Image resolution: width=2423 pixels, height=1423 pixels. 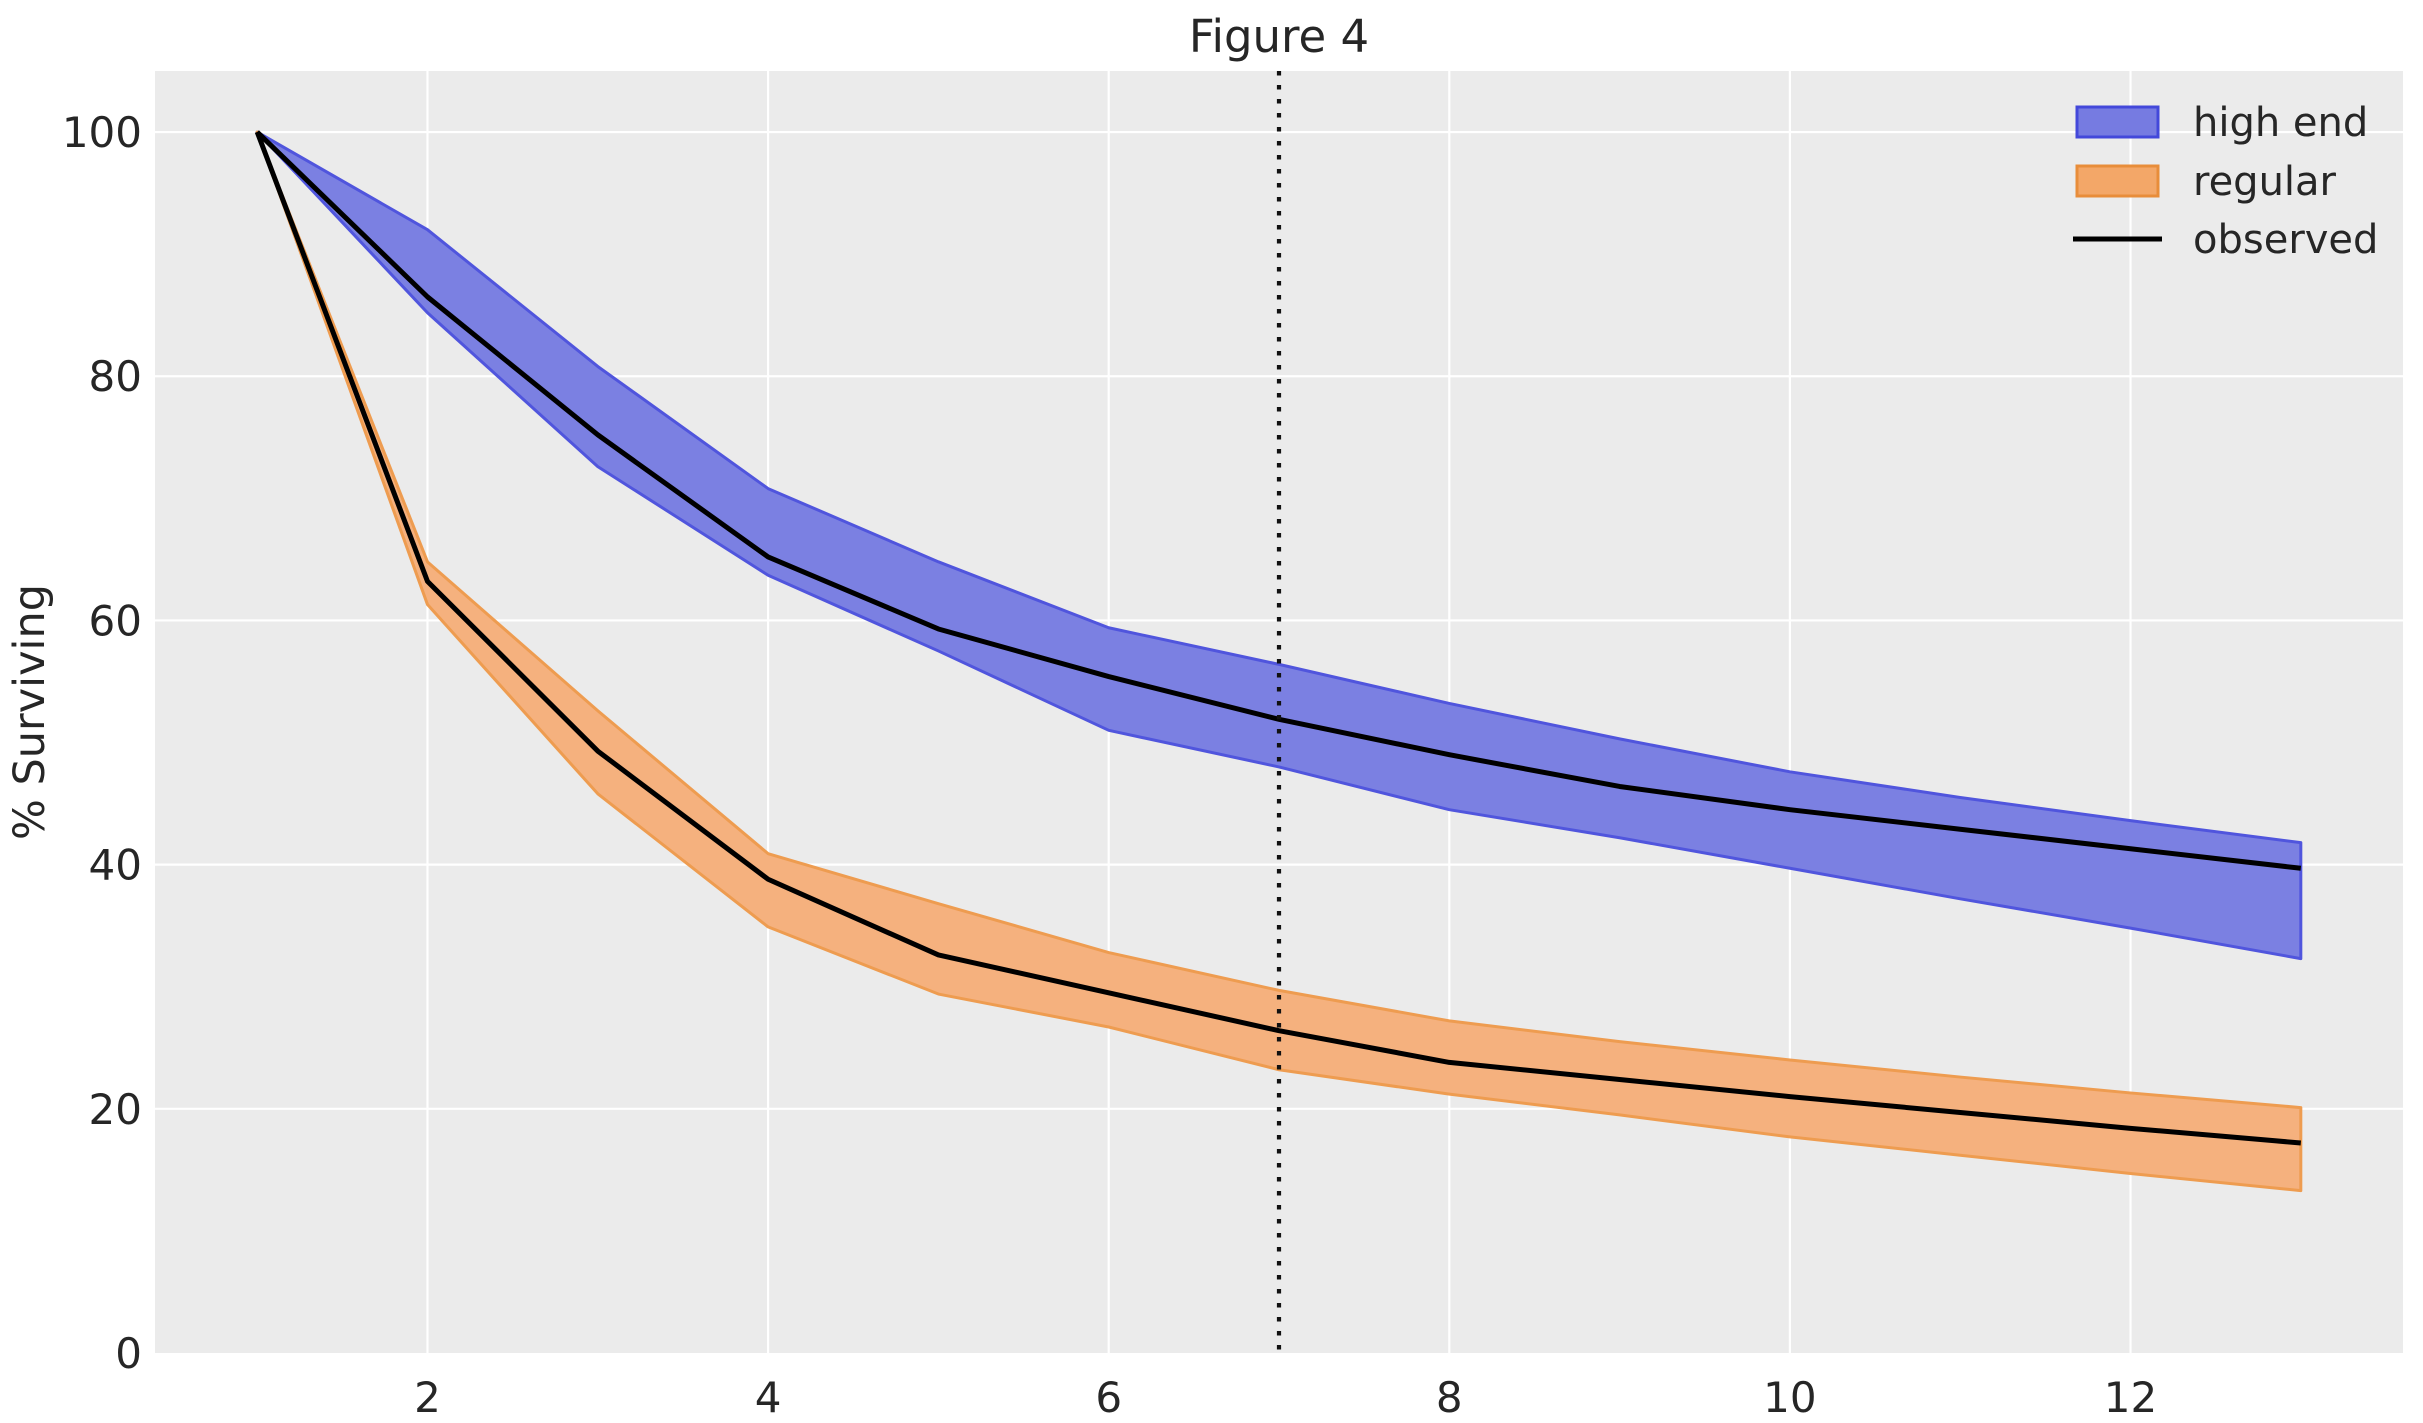 What do you see at coordinates (1449, 1397) in the screenshot?
I see `x-tick-label-8: 8` at bounding box center [1449, 1397].